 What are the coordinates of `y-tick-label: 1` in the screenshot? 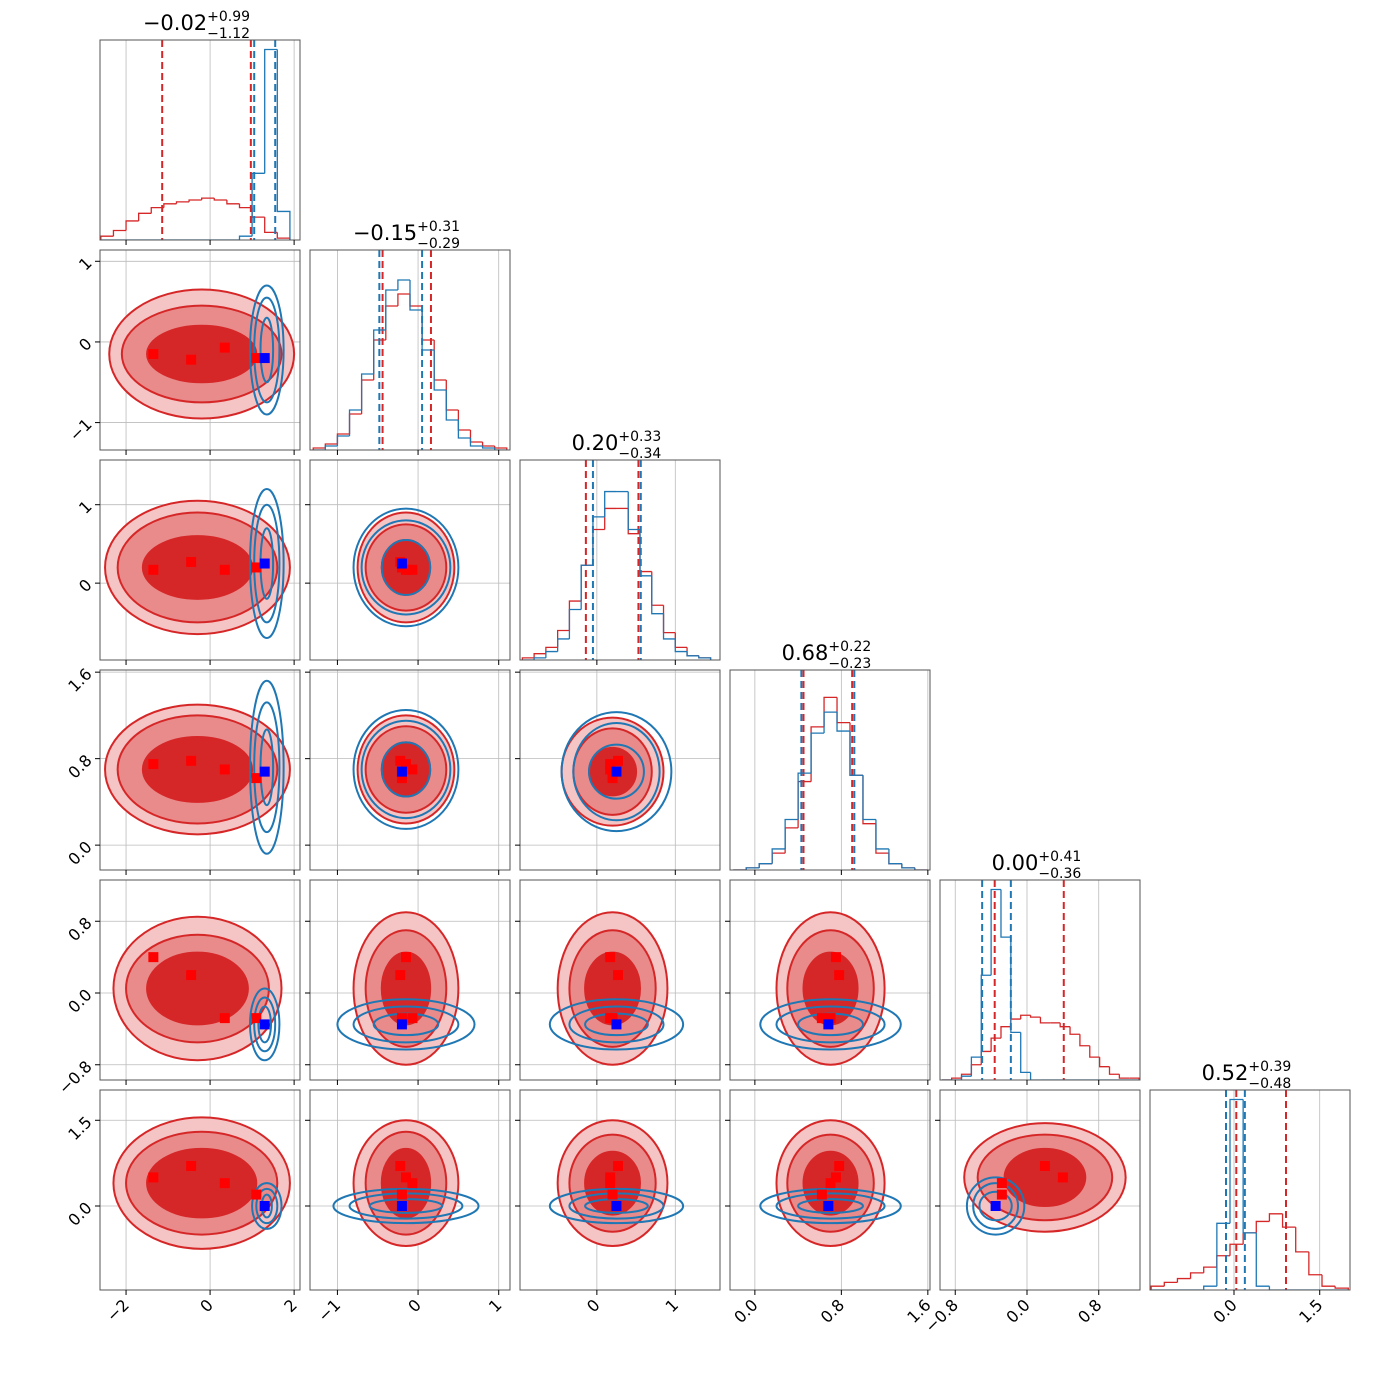 It's located at (85, 507).